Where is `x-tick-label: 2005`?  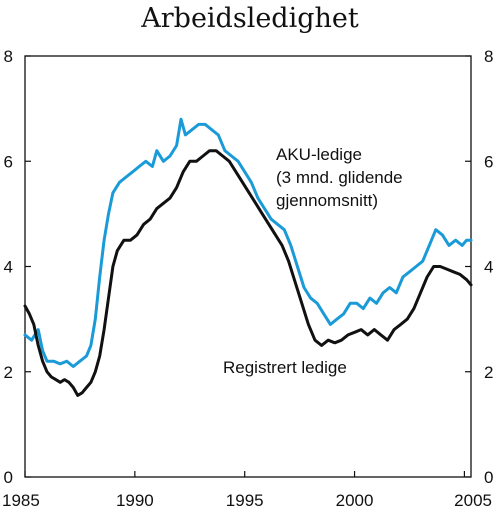 x-tick-label: 2005 is located at coordinates (473, 500).